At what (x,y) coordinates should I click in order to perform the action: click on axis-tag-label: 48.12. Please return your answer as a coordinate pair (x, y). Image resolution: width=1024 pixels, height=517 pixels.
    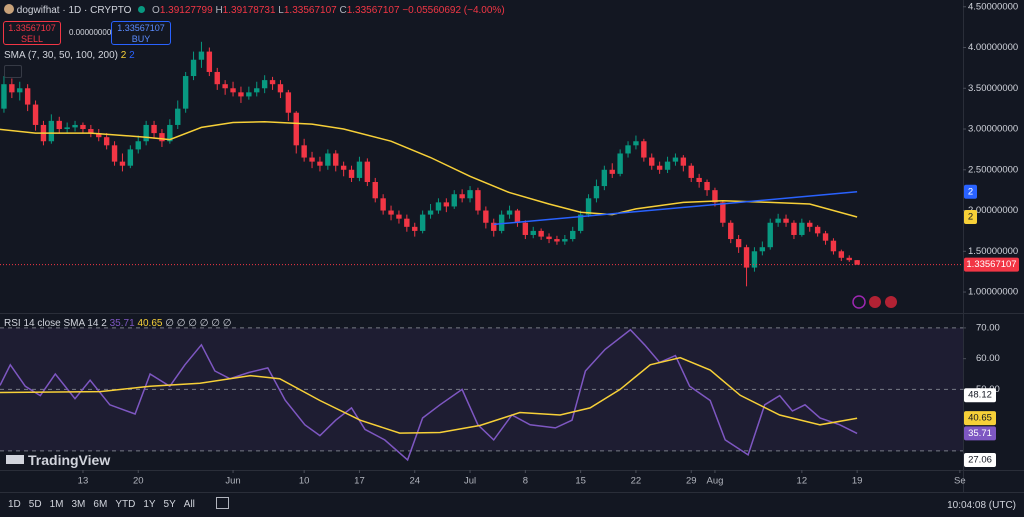
    Looking at the image, I should click on (980, 395).